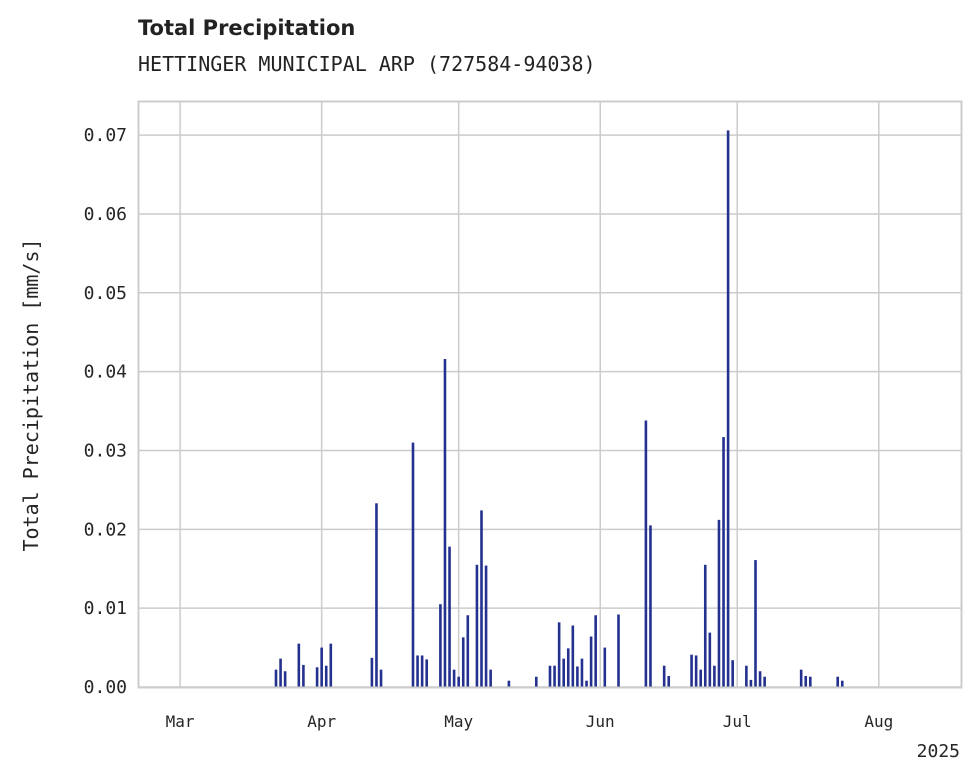 The width and height of the screenshot is (980, 783). I want to click on y-axis-label: Total Precipitation [mm/s], so click(31, 394).